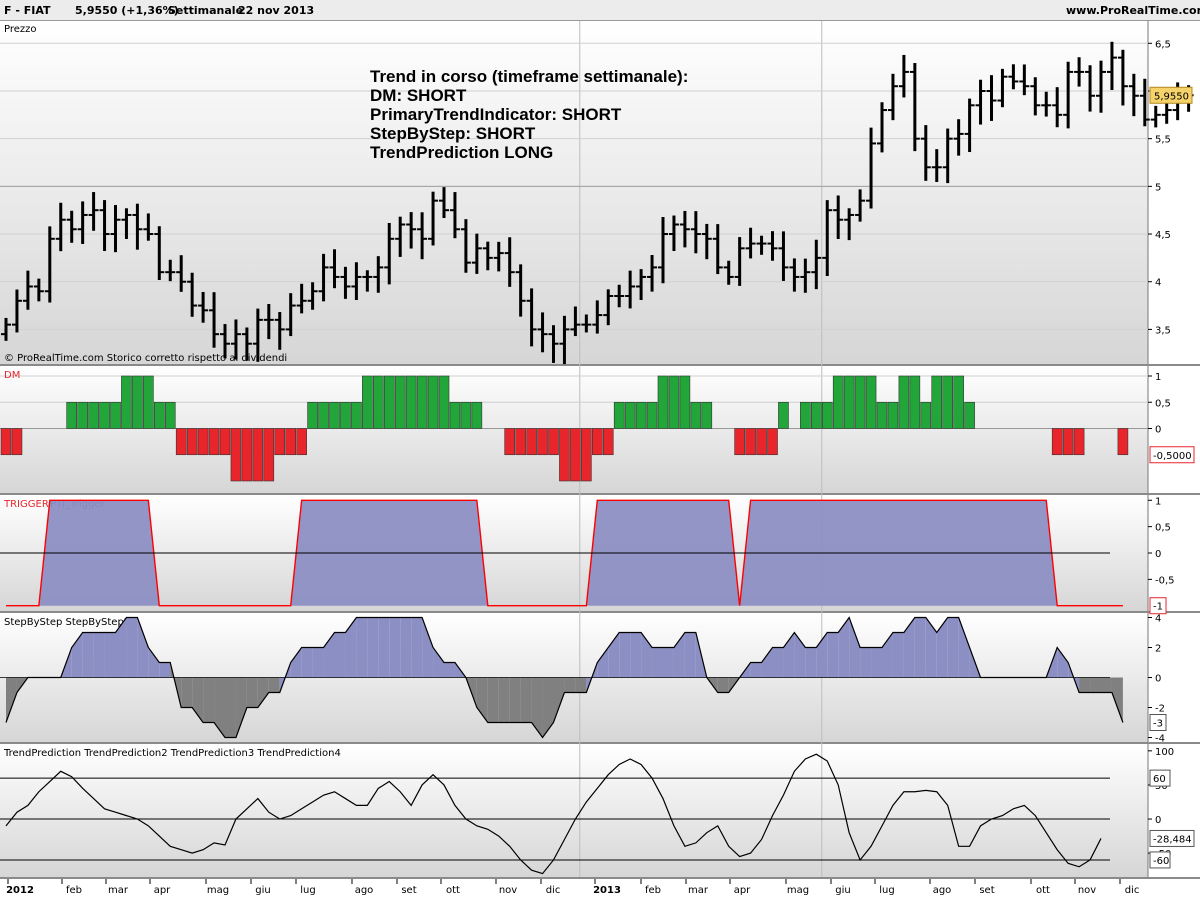 The height and width of the screenshot is (900, 1200). I want to click on x-axis-label: apr, so click(742, 890).